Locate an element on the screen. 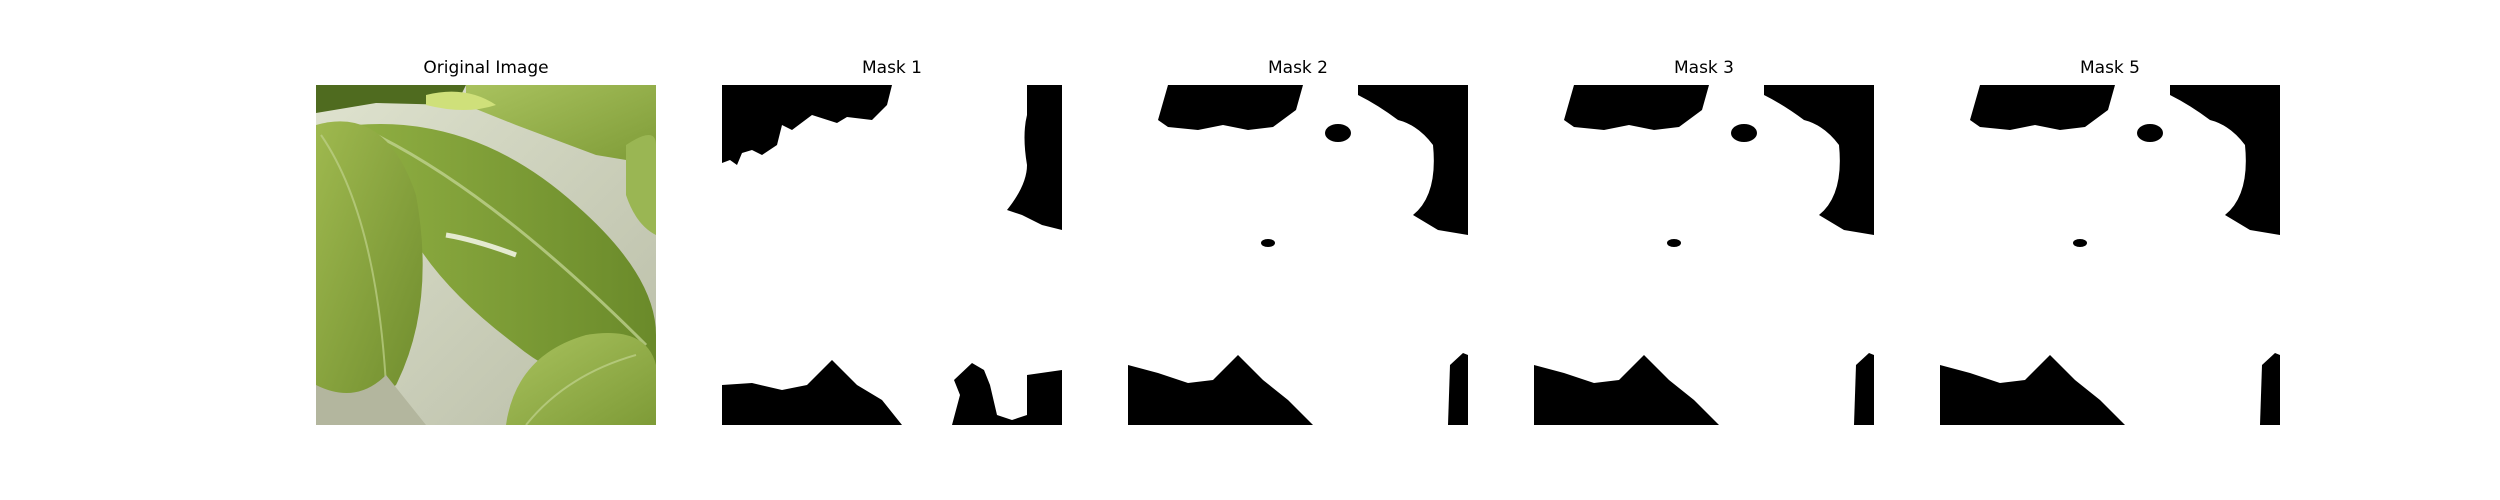  mask-1-image is located at coordinates (892, 255).